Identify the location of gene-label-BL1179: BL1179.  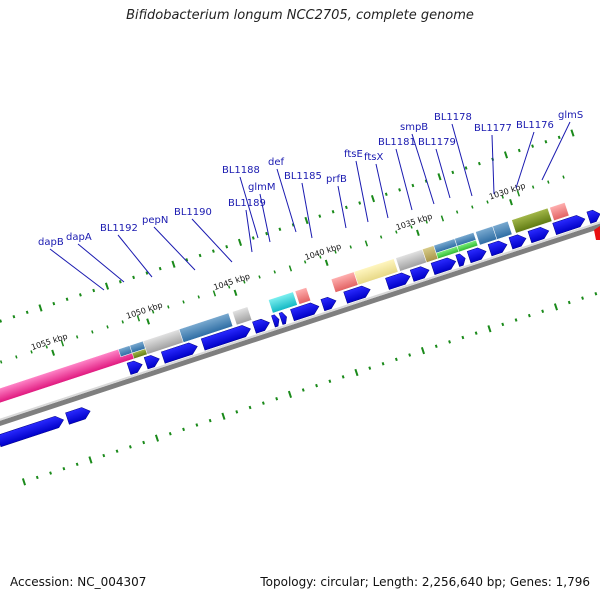
(437, 168).